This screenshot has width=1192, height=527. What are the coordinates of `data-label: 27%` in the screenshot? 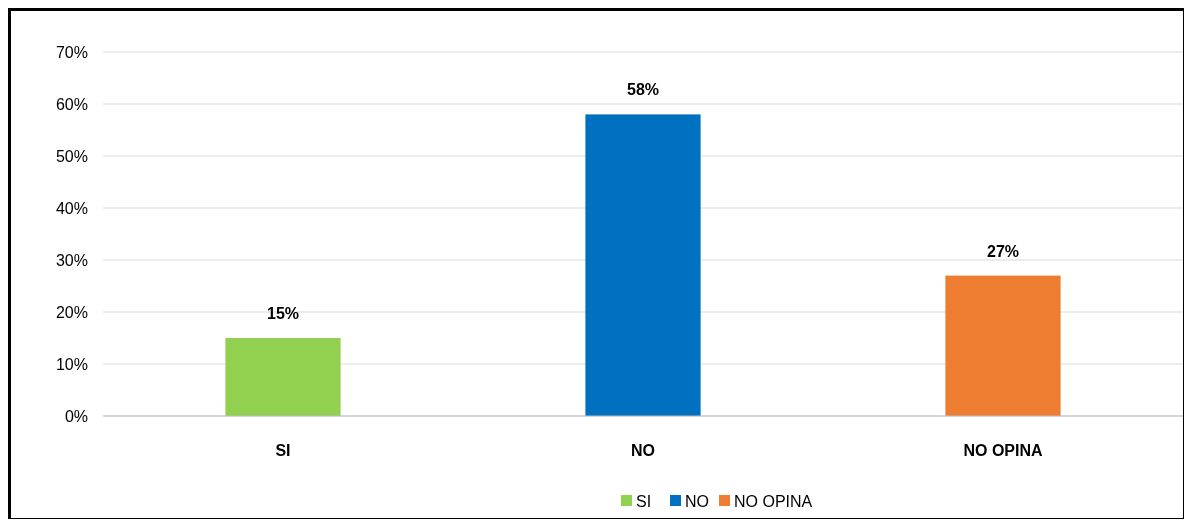 It's located at (1003, 251).